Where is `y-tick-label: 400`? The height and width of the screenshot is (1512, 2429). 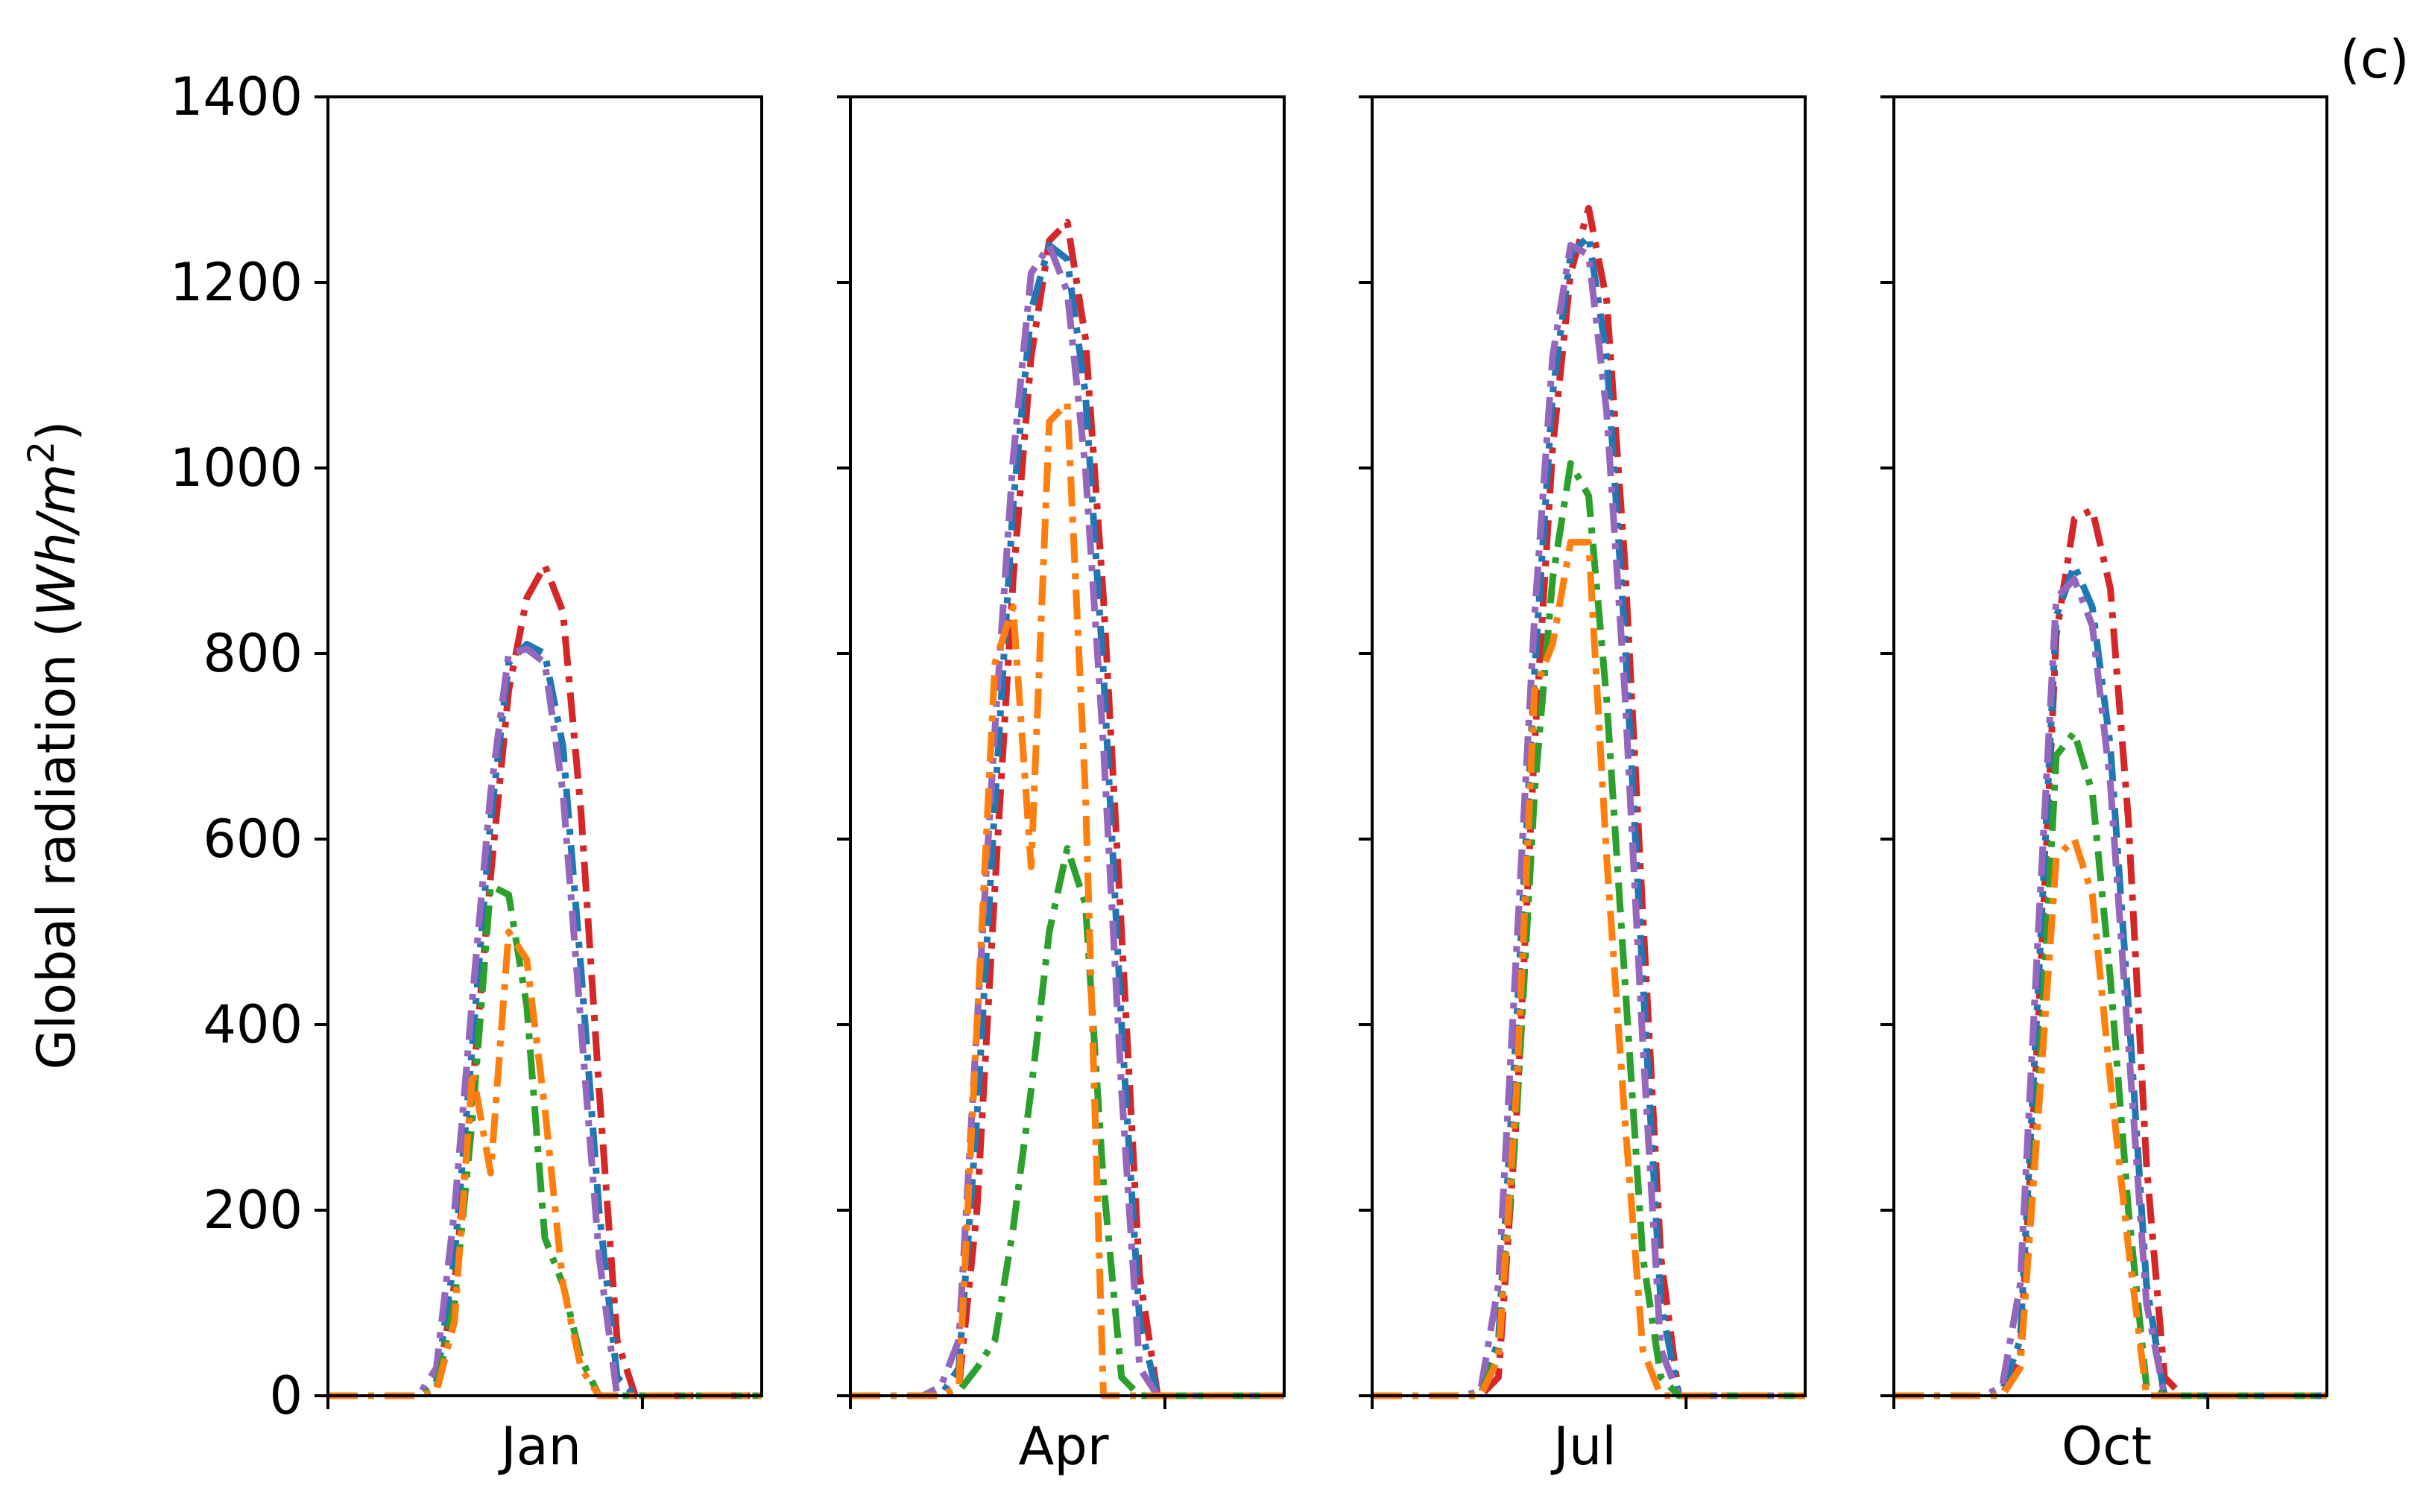 y-tick-label: 400 is located at coordinates (253, 1024).